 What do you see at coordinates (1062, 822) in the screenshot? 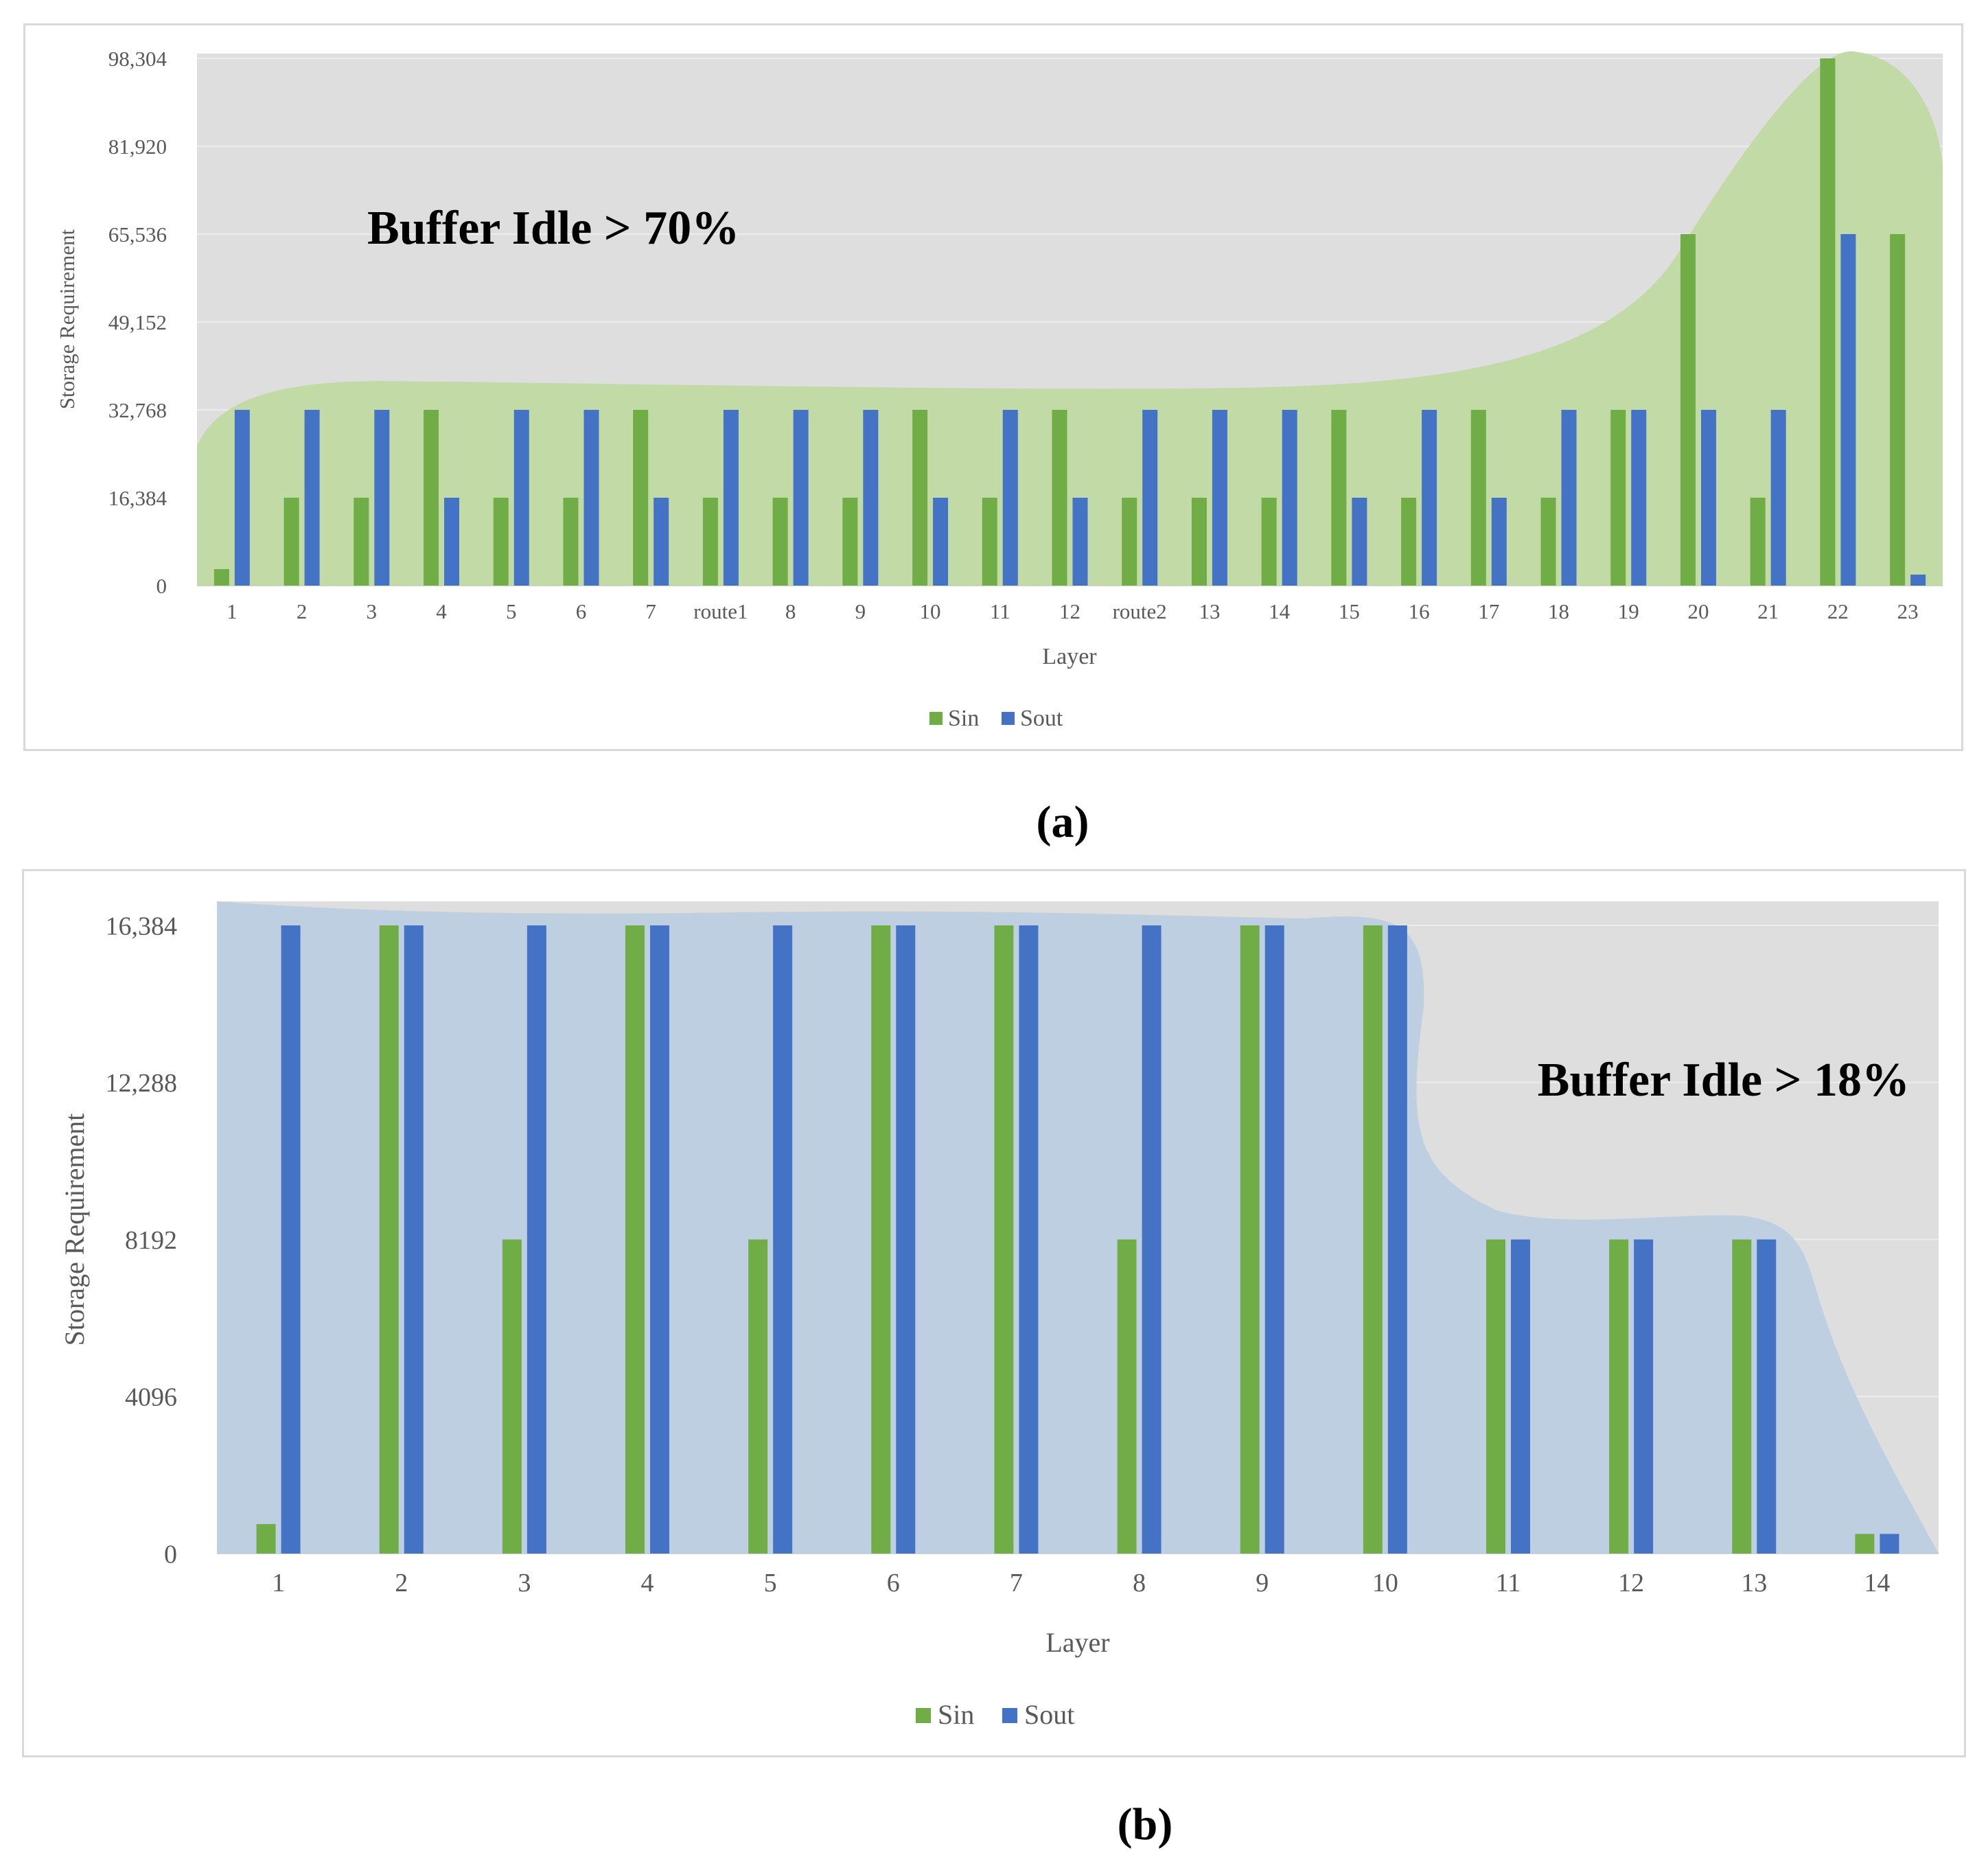
I see `panel-a-label: (a)` at bounding box center [1062, 822].